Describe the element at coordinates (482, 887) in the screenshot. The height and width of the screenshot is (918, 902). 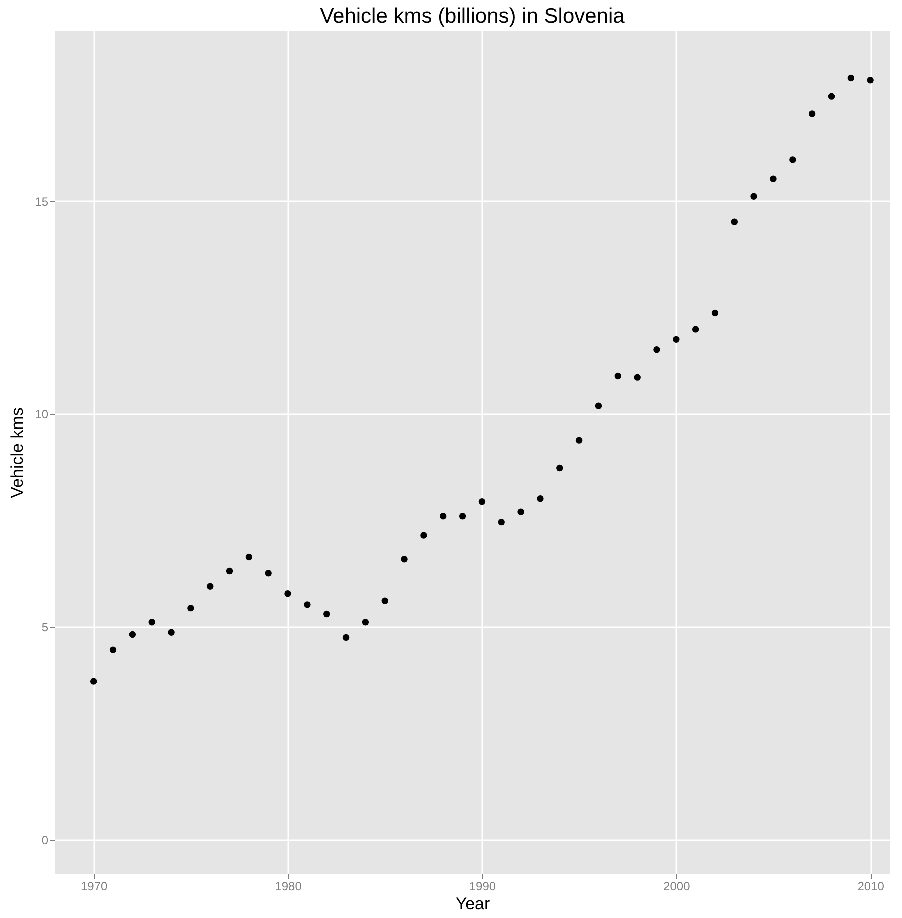
I see `x-tick-label: 1990` at that location.